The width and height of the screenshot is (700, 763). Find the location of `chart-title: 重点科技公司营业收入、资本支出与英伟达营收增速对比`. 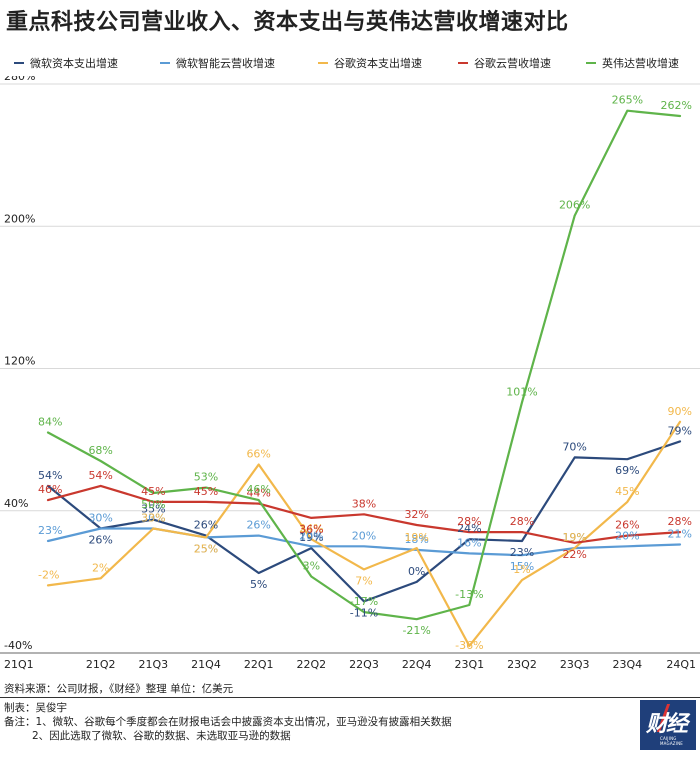

chart-title: 重点科技公司营业收入、资本支出与英伟达营收增速对比 is located at coordinates (287, 22).